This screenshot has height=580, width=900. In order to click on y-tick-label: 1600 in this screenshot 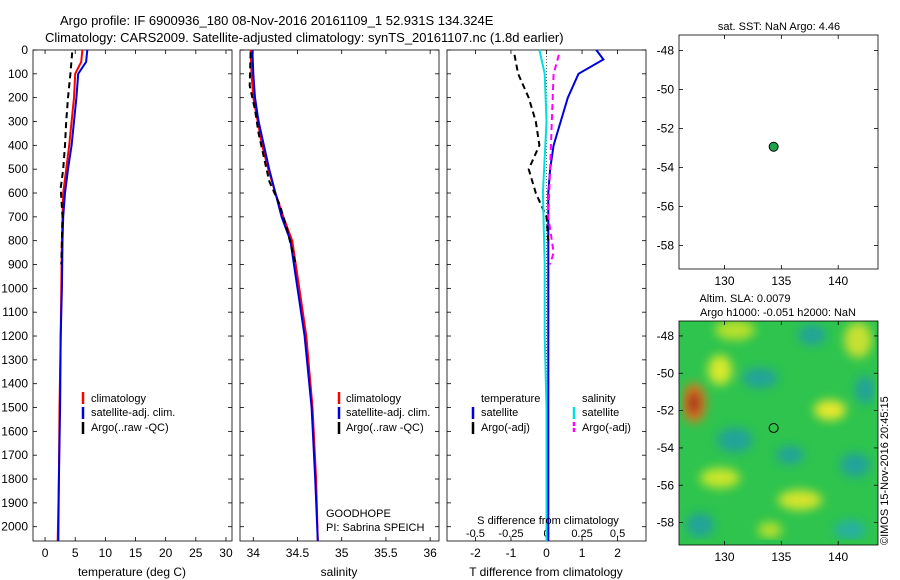, I will do `click(14, 431)`.